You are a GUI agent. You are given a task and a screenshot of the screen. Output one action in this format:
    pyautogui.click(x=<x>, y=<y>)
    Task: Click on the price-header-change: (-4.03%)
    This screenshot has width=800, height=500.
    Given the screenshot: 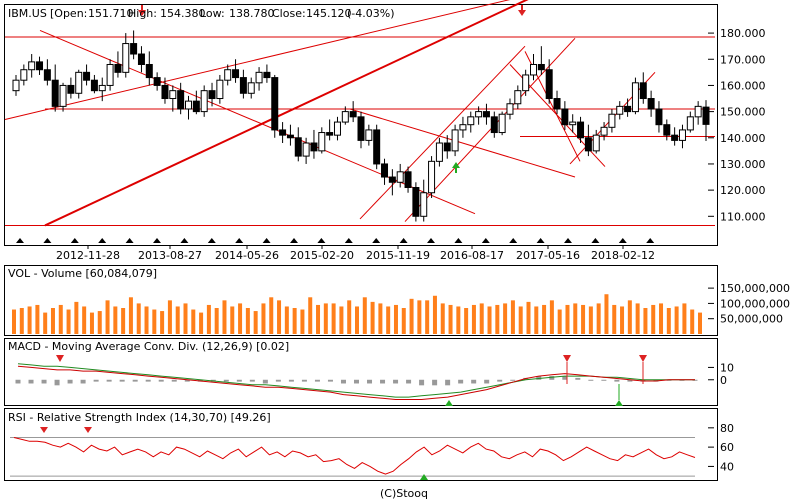 What is the action you would take?
    pyautogui.click(x=371, y=13)
    